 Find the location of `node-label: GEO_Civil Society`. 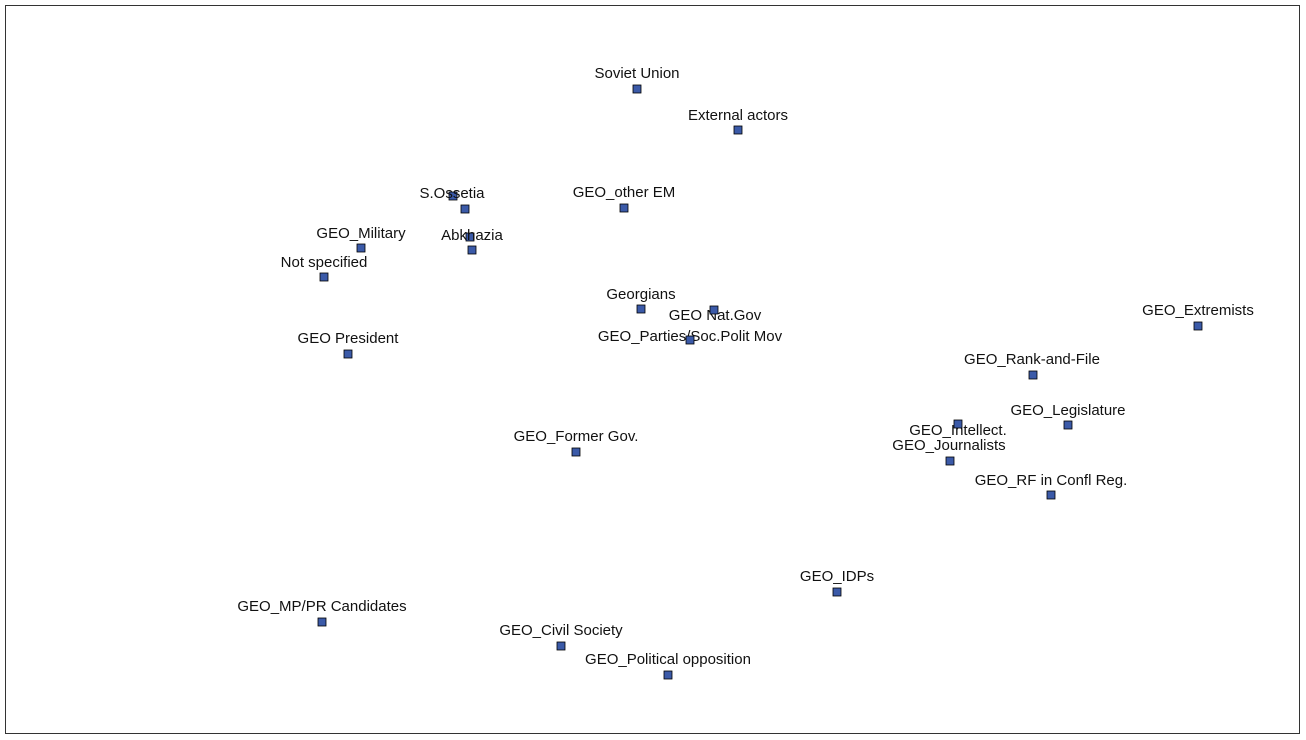

node-label: GEO_Civil Society is located at coordinates (561, 630).